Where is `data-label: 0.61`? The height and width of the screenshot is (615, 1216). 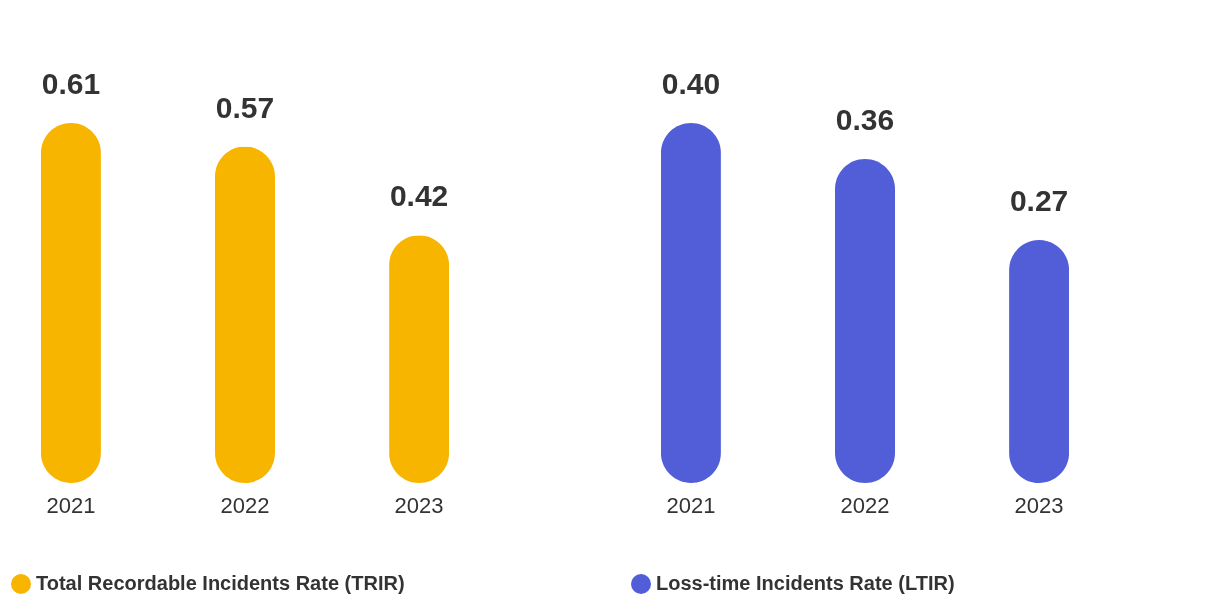
data-label: 0.61 is located at coordinates (71, 83).